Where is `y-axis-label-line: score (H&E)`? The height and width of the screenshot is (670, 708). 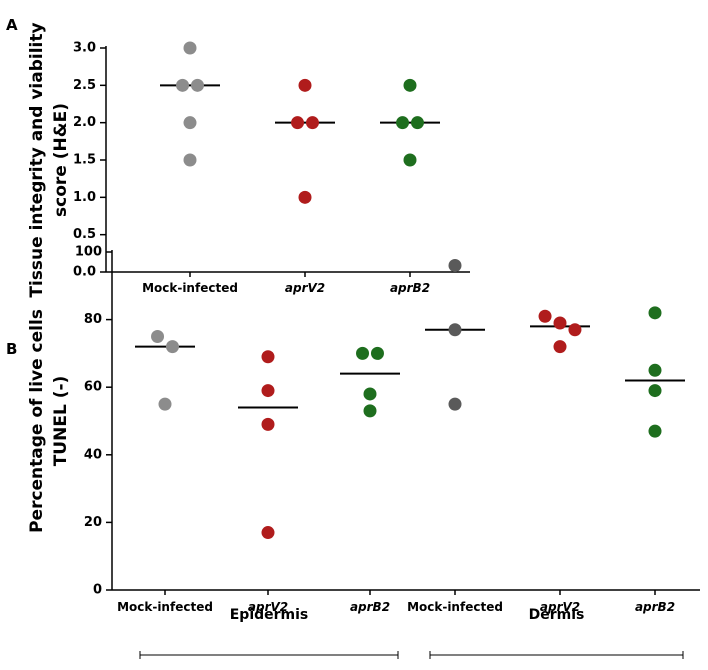 y-axis-label-line: score (H&E) is located at coordinates (61, 160).